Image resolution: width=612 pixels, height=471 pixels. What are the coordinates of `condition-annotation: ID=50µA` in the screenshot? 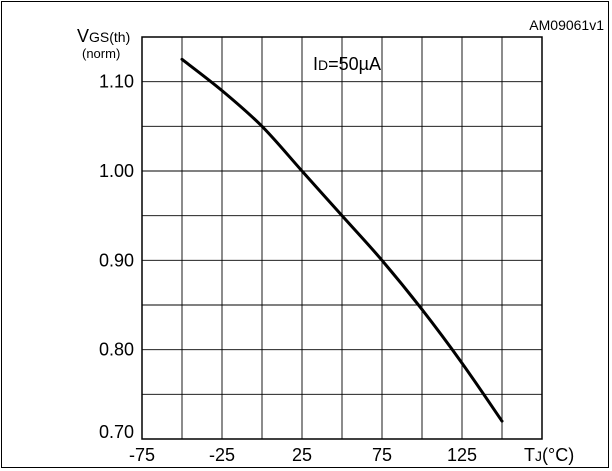 It's located at (347, 64).